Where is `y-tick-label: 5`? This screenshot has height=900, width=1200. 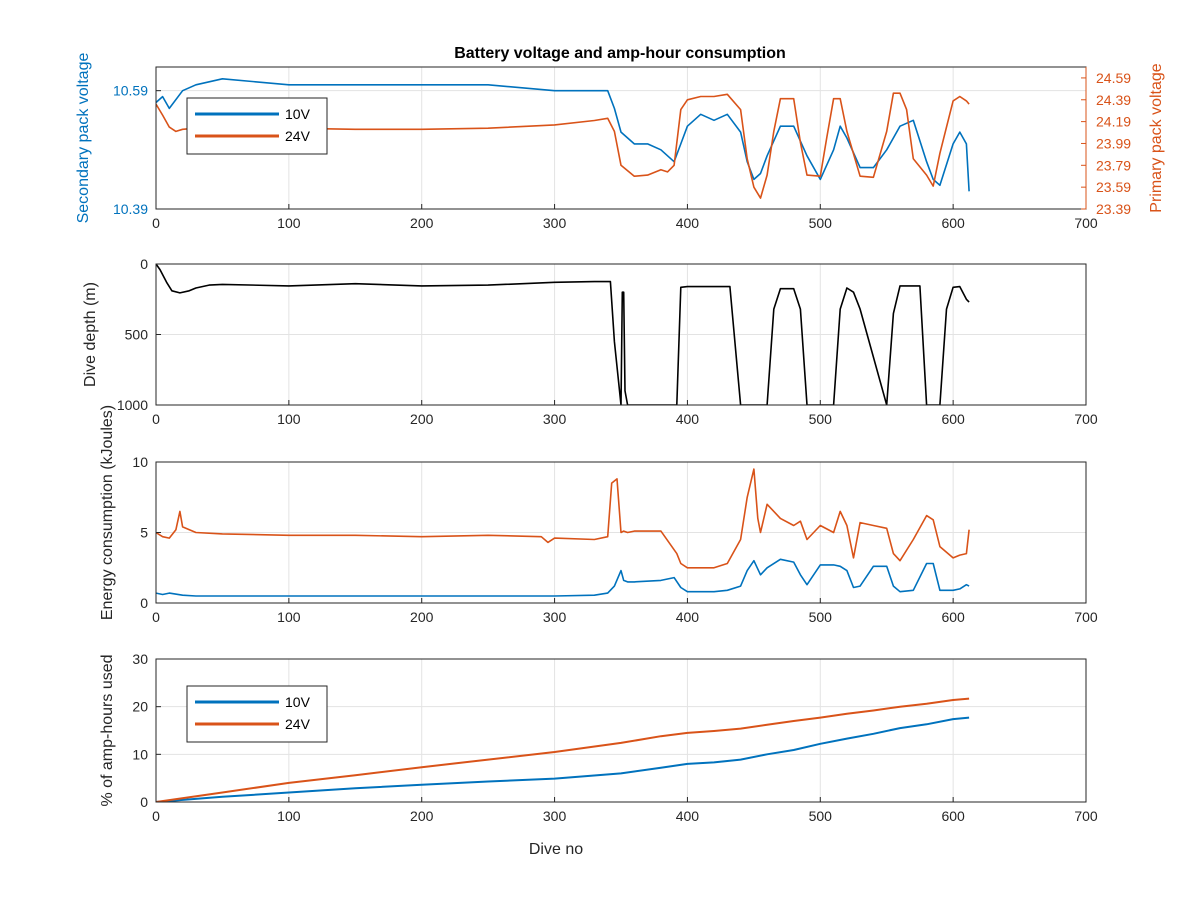
y-tick-label: 5 is located at coordinates (144, 533).